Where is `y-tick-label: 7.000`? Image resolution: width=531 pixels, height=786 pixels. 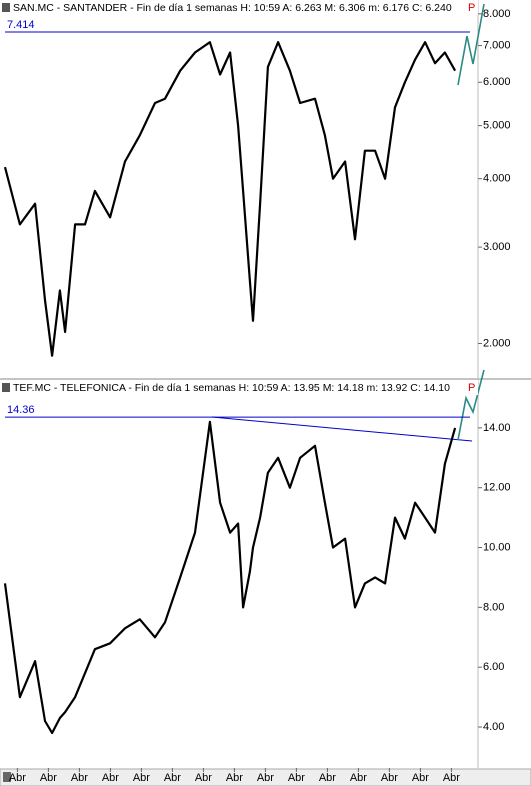
y-tick-label: 7.000 is located at coordinates (497, 46).